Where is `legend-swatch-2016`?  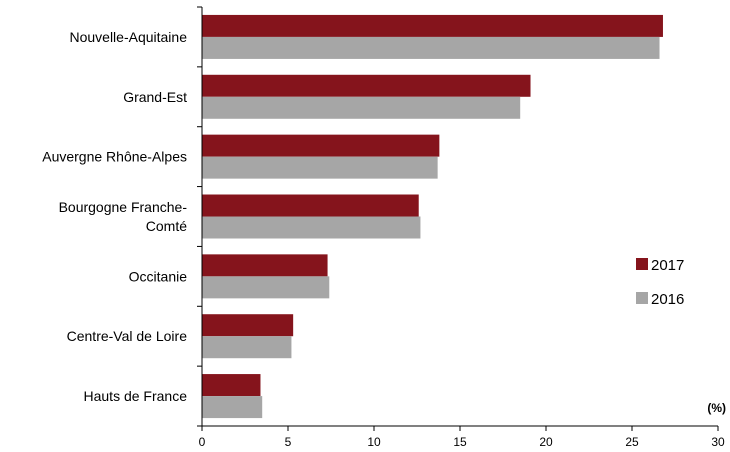
legend-swatch-2016 is located at coordinates (642, 298).